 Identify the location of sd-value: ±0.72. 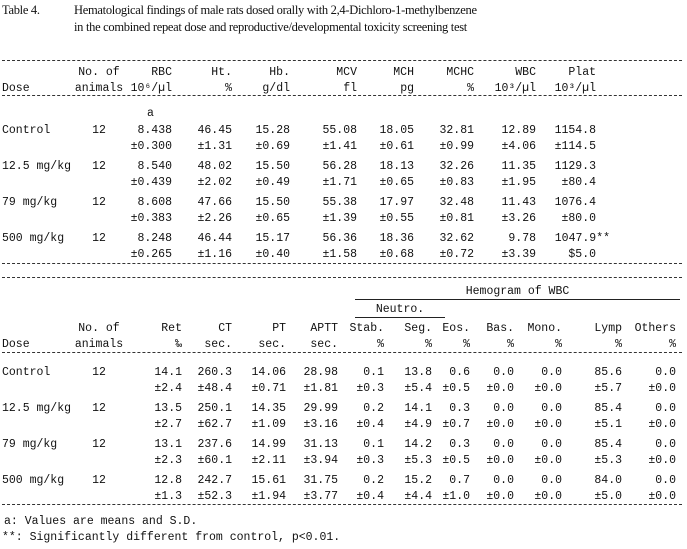
(456, 254).